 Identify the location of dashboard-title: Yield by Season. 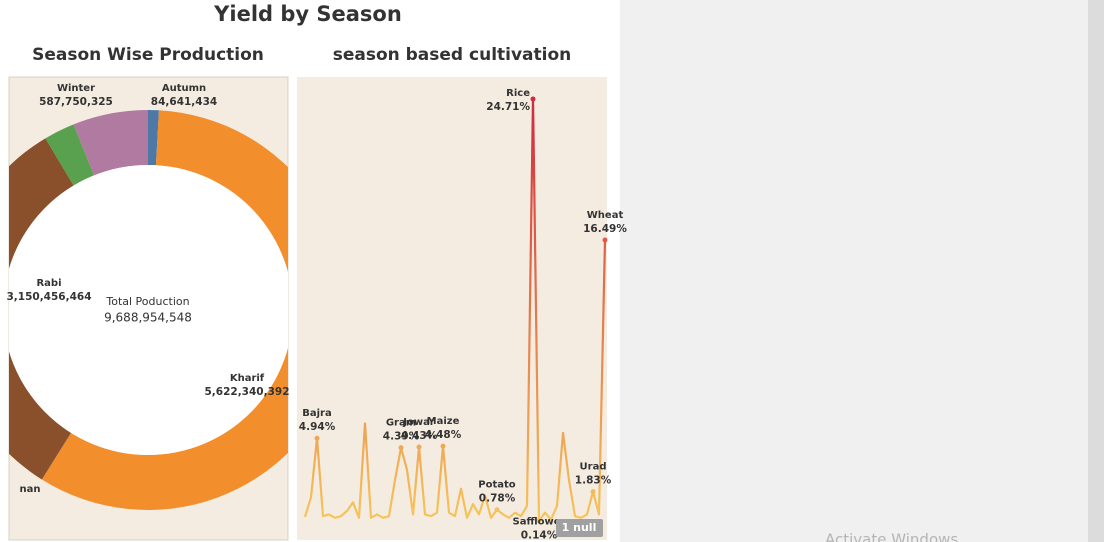
(307, 14).